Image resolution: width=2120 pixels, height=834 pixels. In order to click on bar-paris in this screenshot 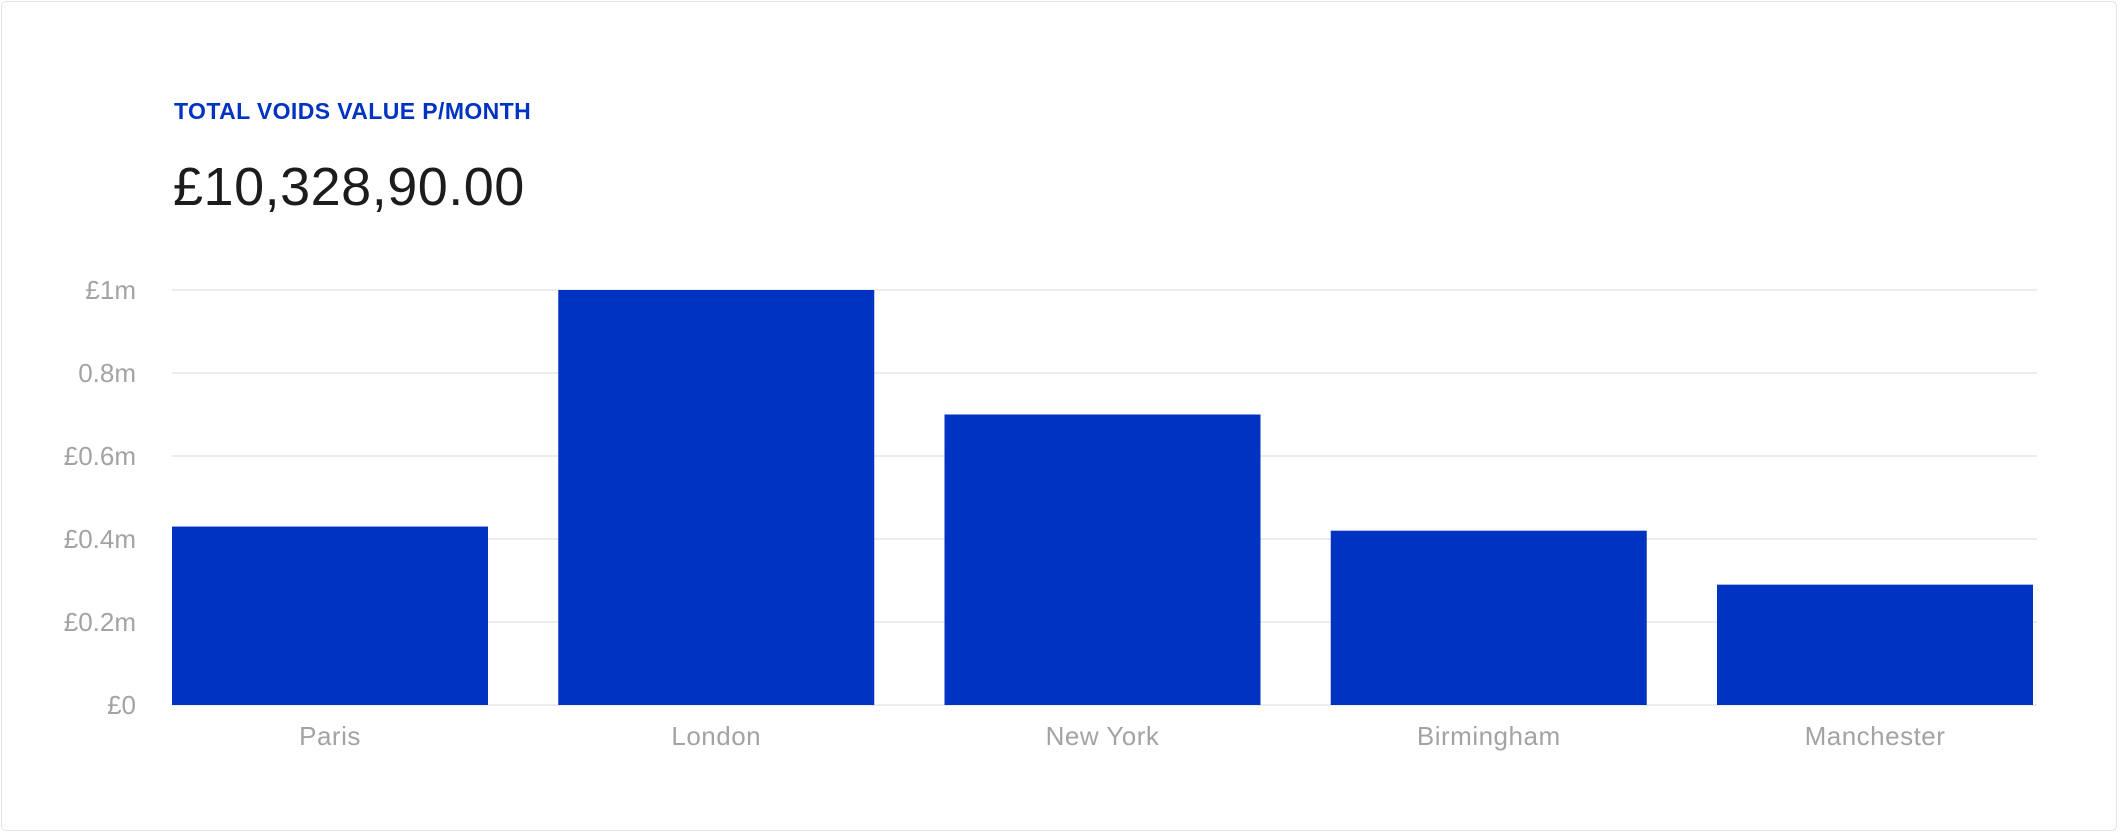, I will do `click(330, 615)`.